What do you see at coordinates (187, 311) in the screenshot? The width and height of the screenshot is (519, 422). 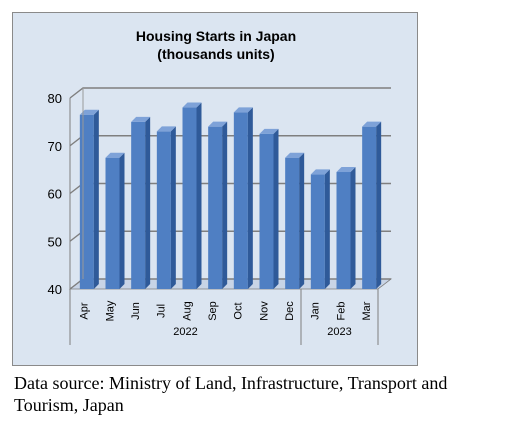 I see `x-tick-label: Aug` at bounding box center [187, 311].